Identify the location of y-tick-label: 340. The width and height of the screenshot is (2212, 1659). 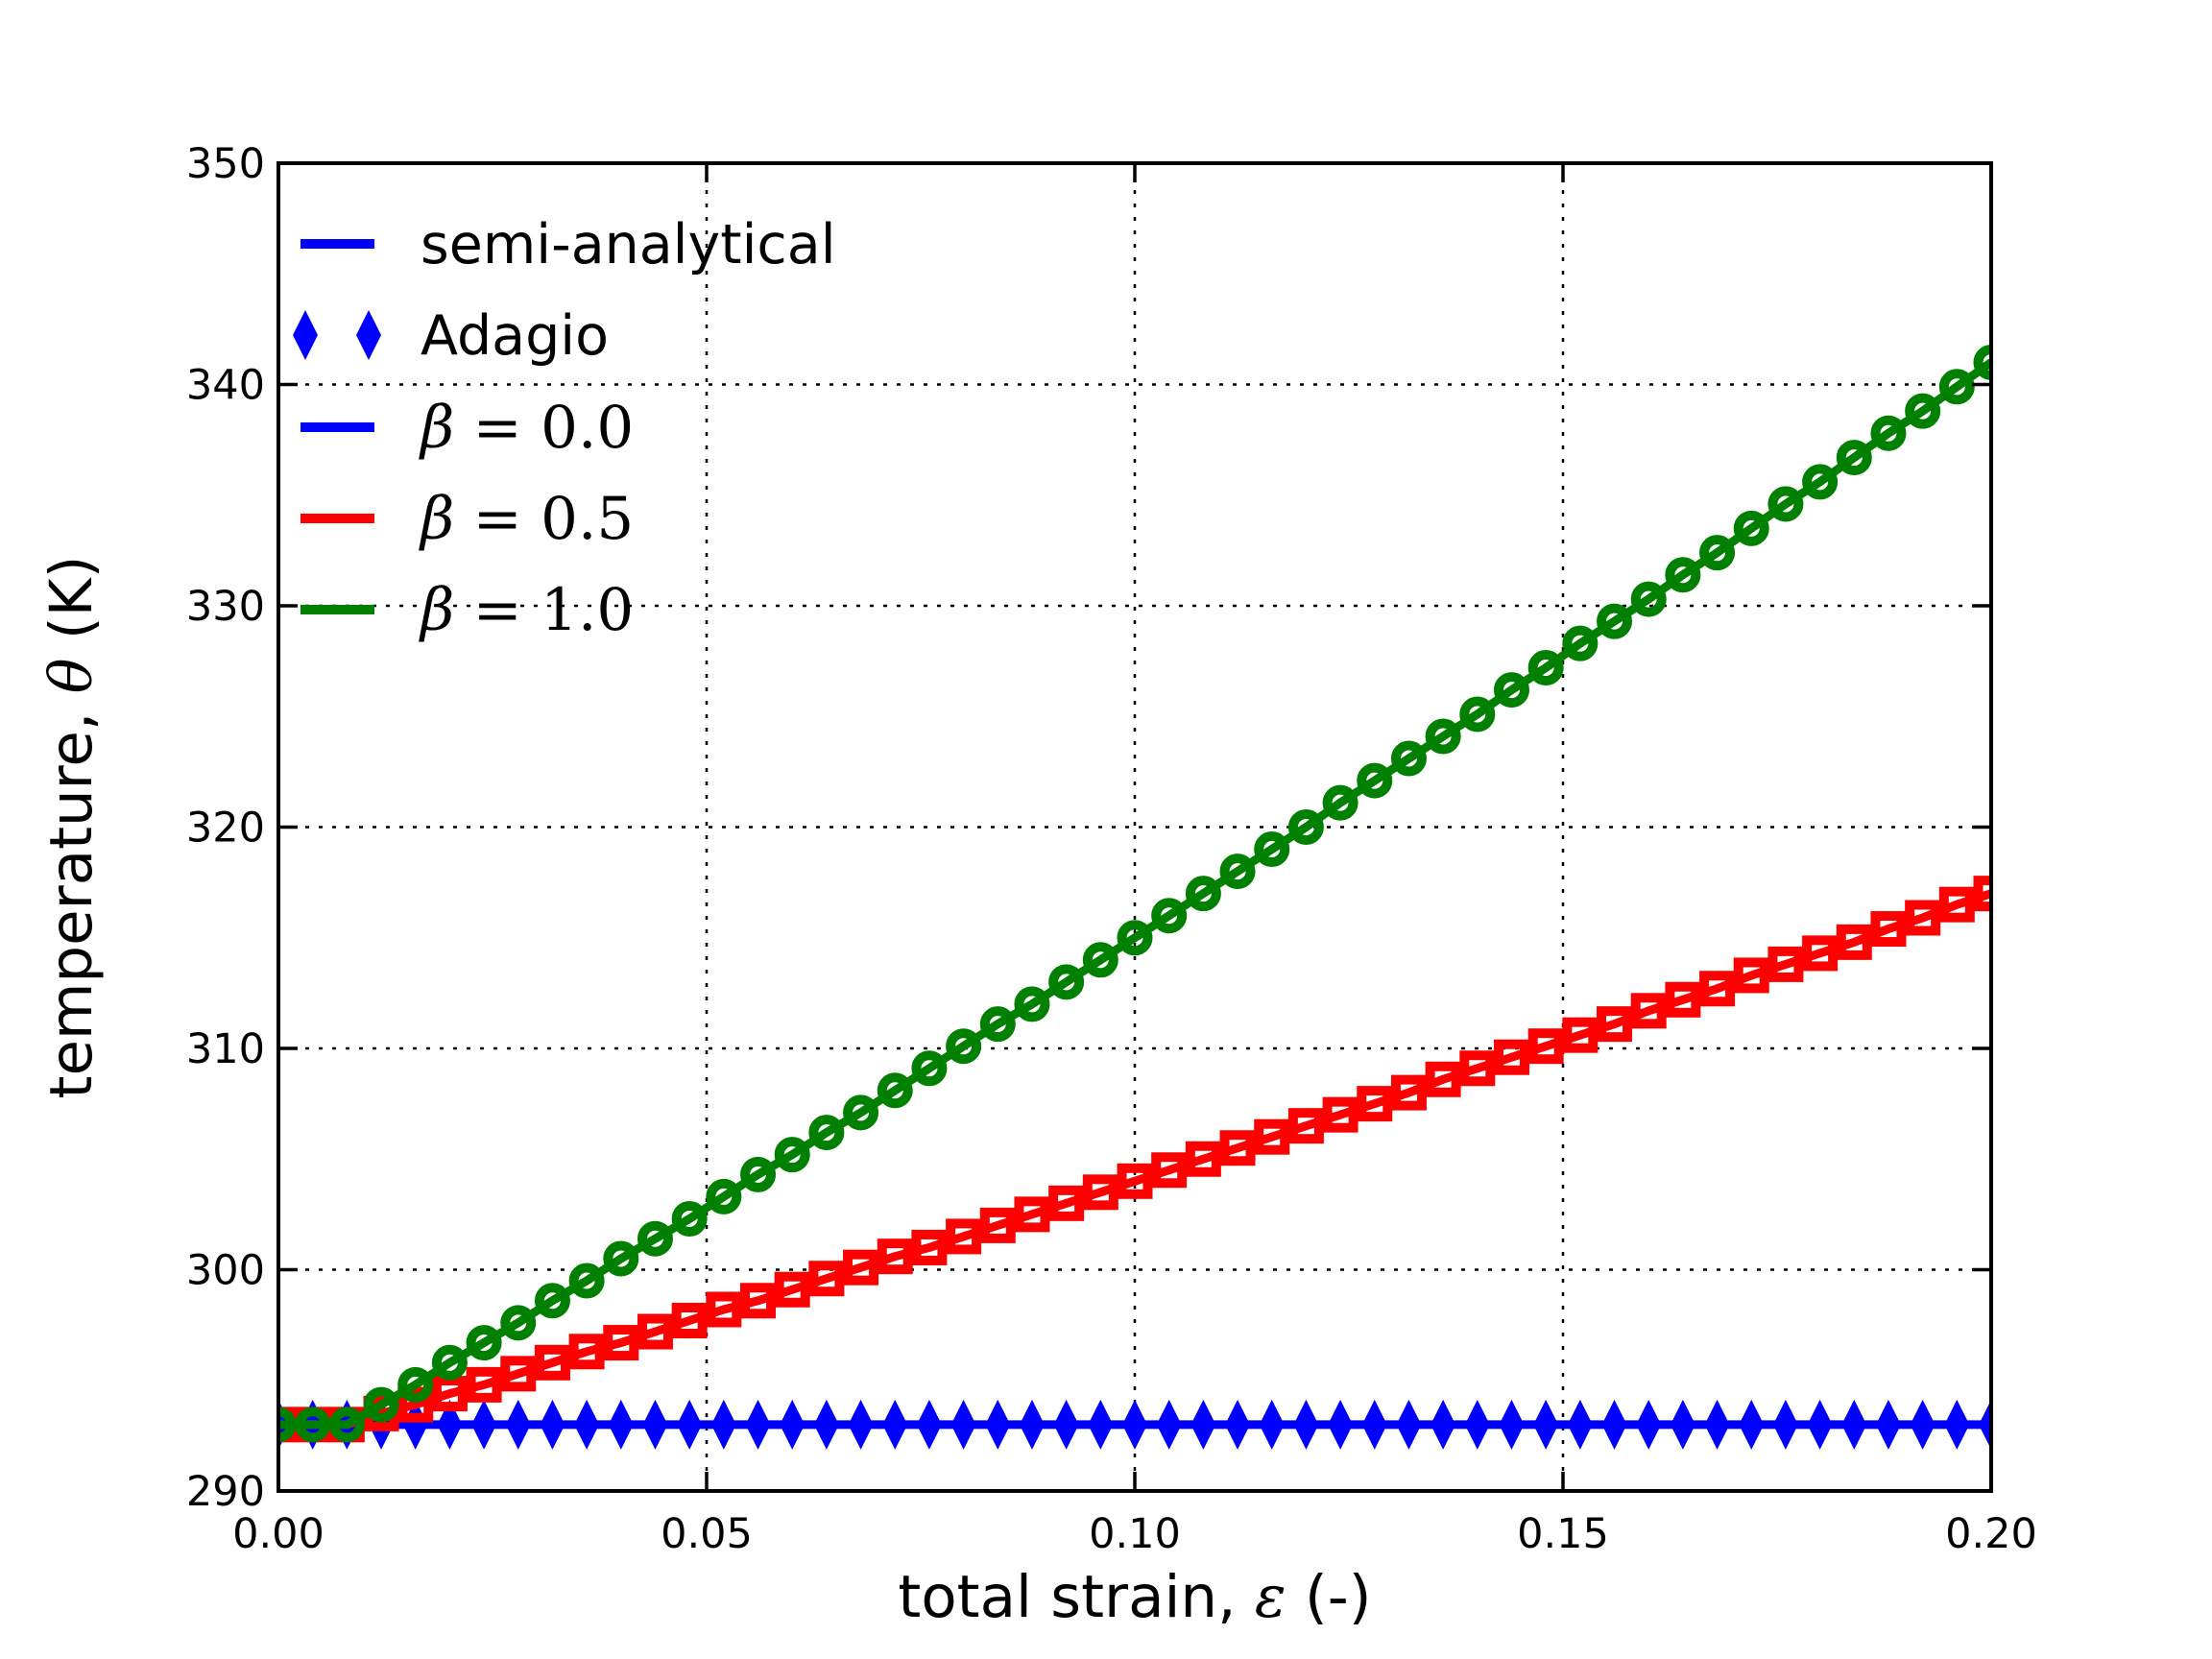
(226, 386).